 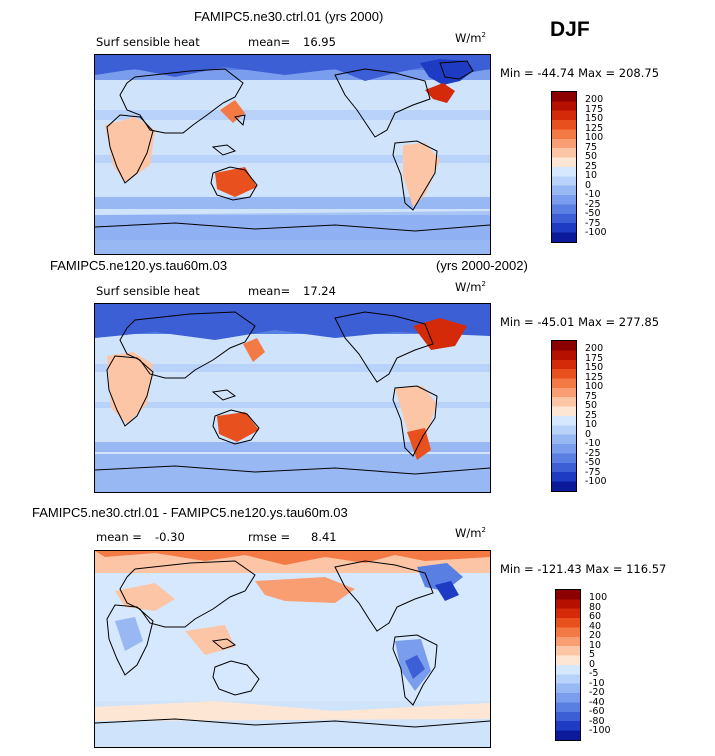 I want to click on cbar-tick: 60, so click(x=595, y=616).